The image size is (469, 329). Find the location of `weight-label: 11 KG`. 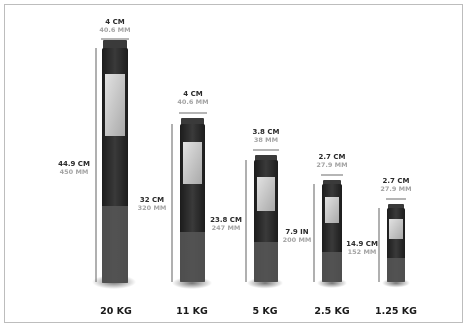

weight-label: 11 KG is located at coordinates (192, 311).